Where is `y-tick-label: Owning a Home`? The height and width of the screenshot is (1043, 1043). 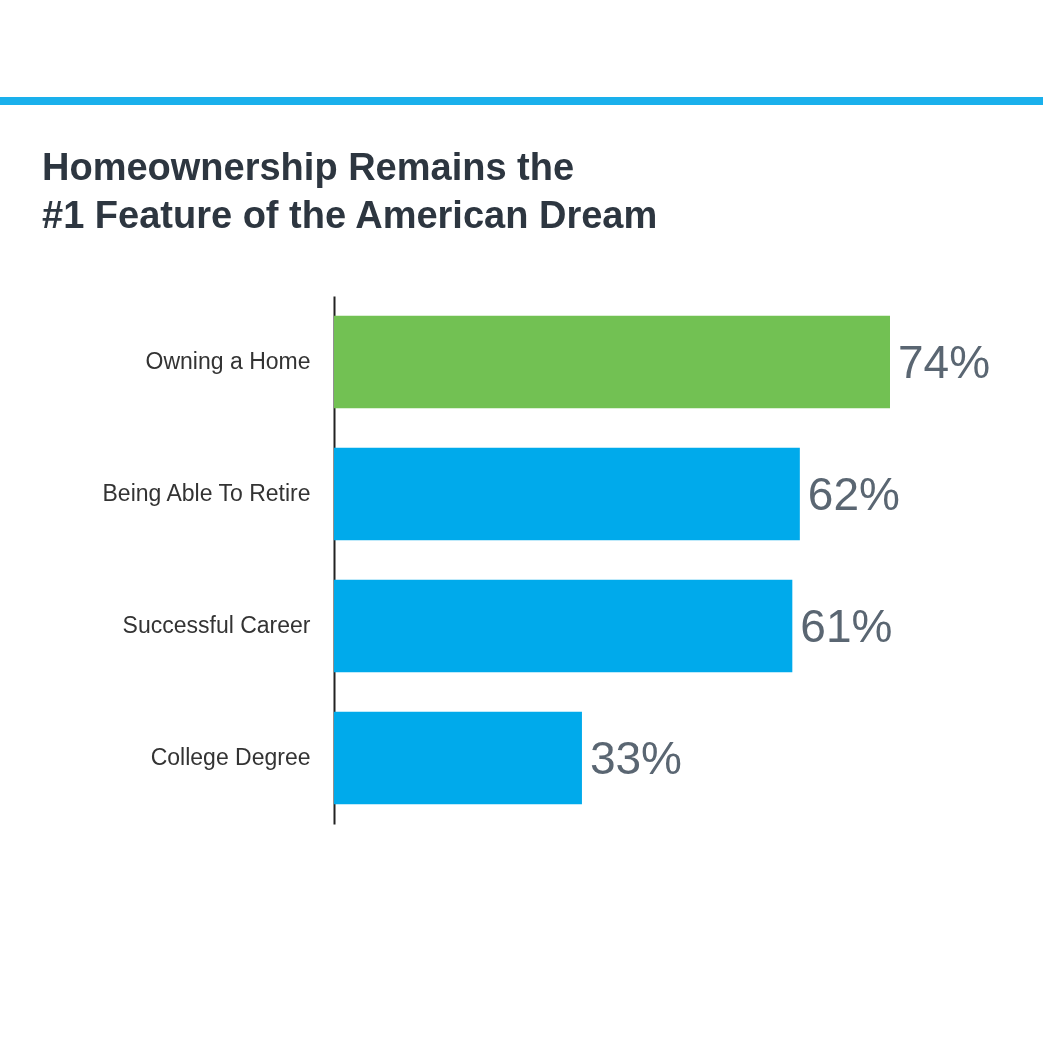
y-tick-label: Owning a Home is located at coordinates (228, 361).